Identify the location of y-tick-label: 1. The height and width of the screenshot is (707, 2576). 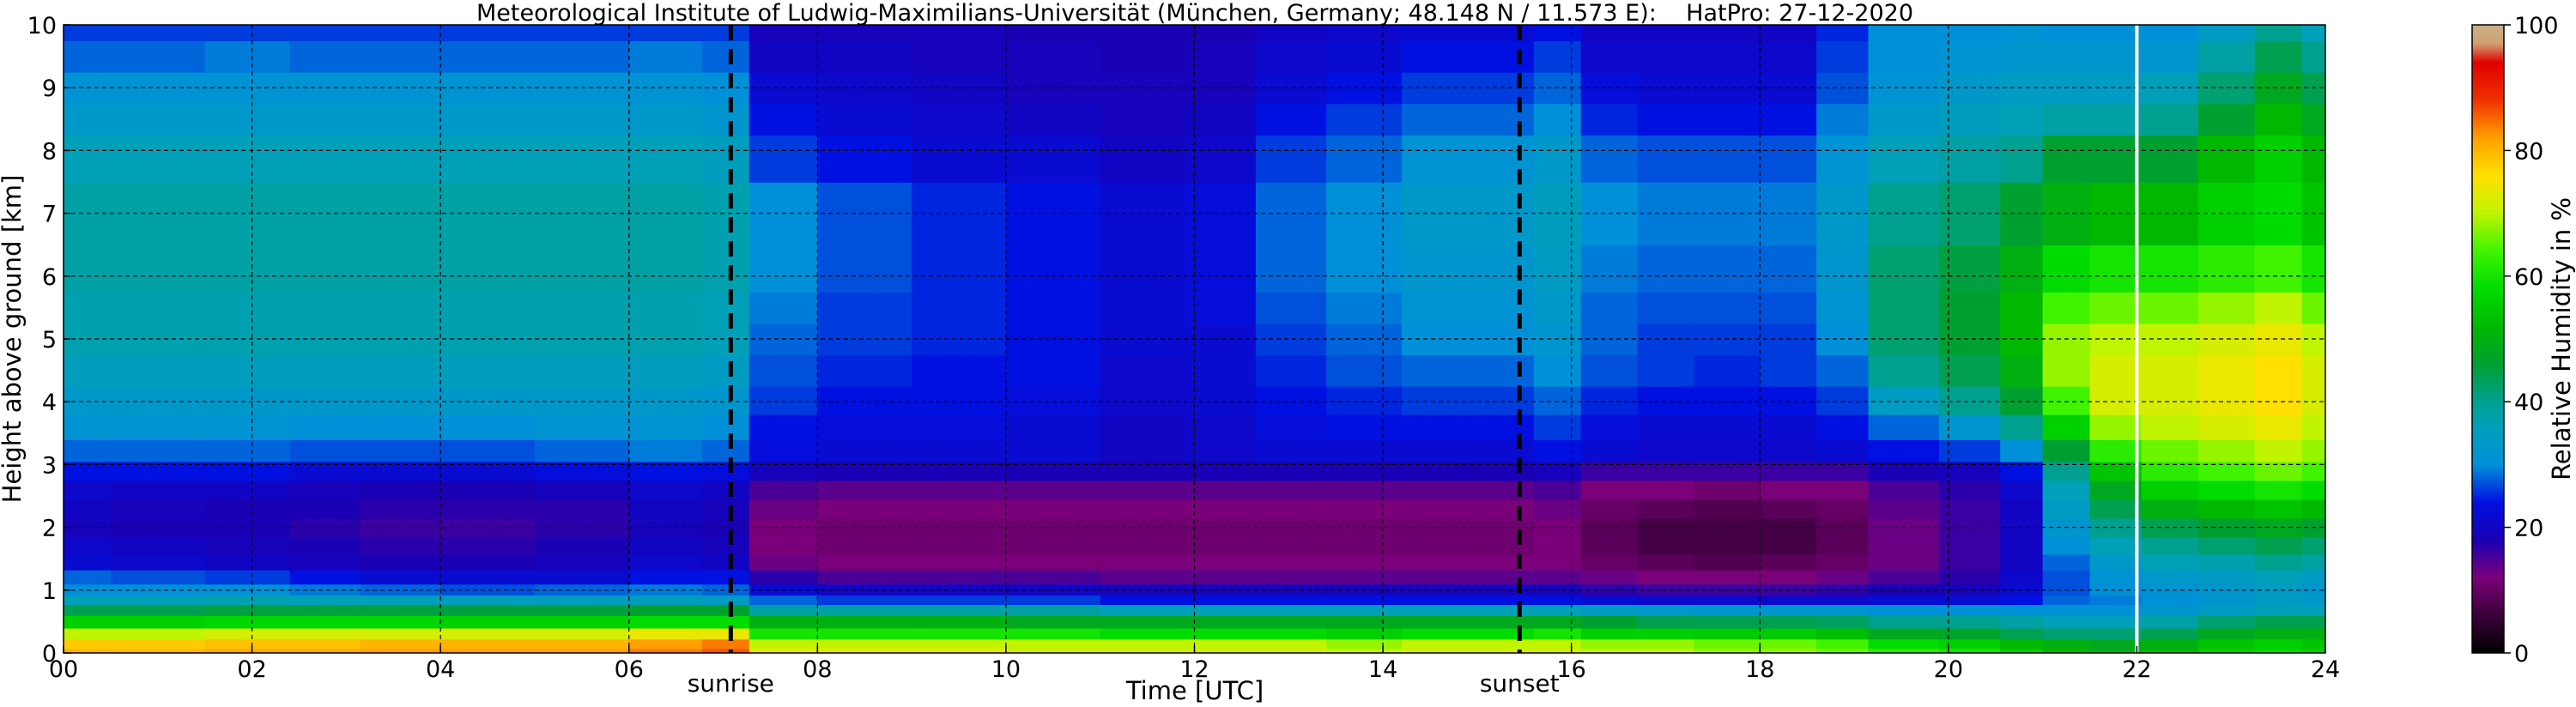
(49, 591).